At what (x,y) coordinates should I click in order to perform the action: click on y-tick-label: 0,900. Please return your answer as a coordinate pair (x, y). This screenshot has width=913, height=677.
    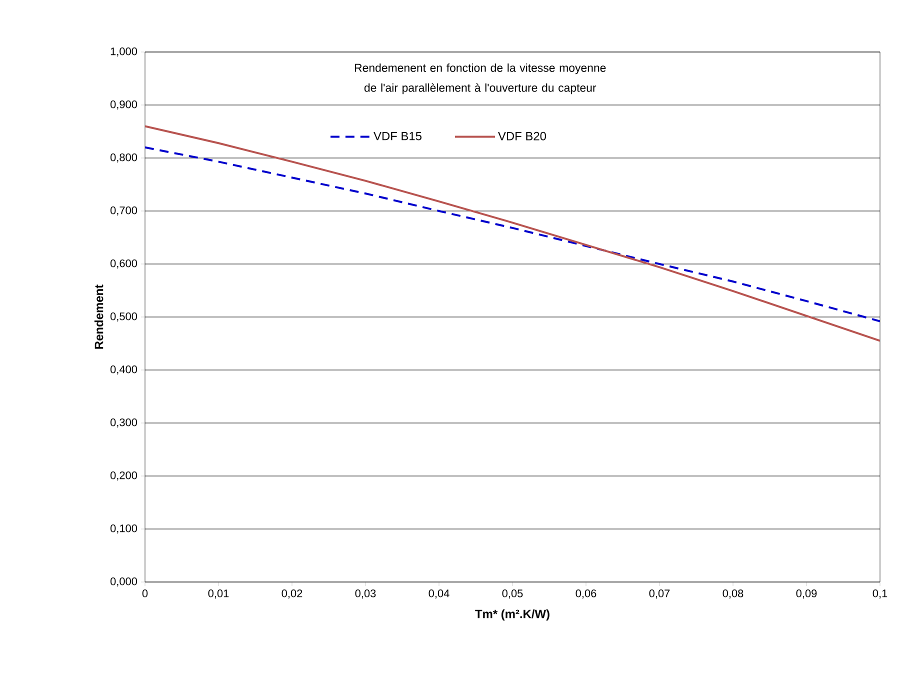
    Looking at the image, I should click on (124, 105).